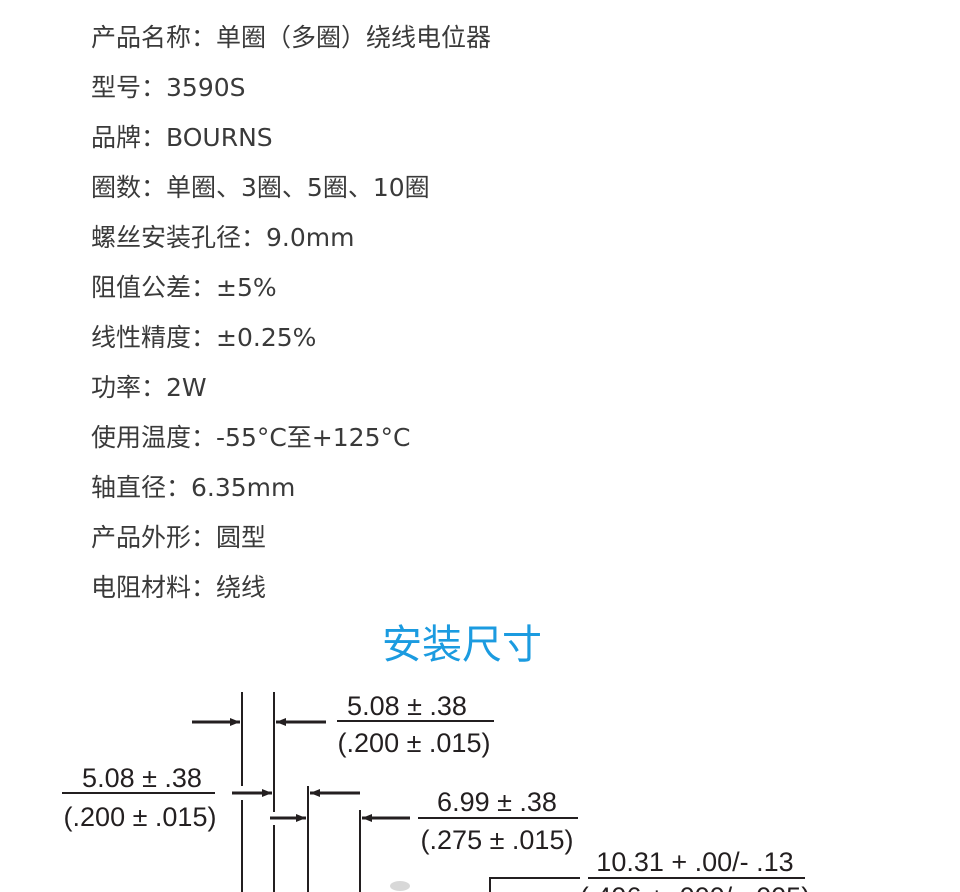  Describe the element at coordinates (129, 387) in the screenshot. I see `spec-label: 功率：` at that location.